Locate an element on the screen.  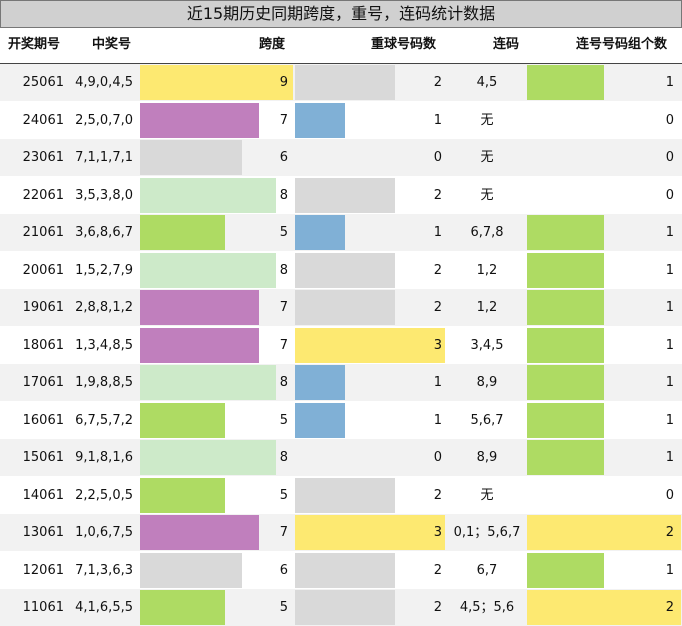
cell-period: 16061 is located at coordinates (43, 420).